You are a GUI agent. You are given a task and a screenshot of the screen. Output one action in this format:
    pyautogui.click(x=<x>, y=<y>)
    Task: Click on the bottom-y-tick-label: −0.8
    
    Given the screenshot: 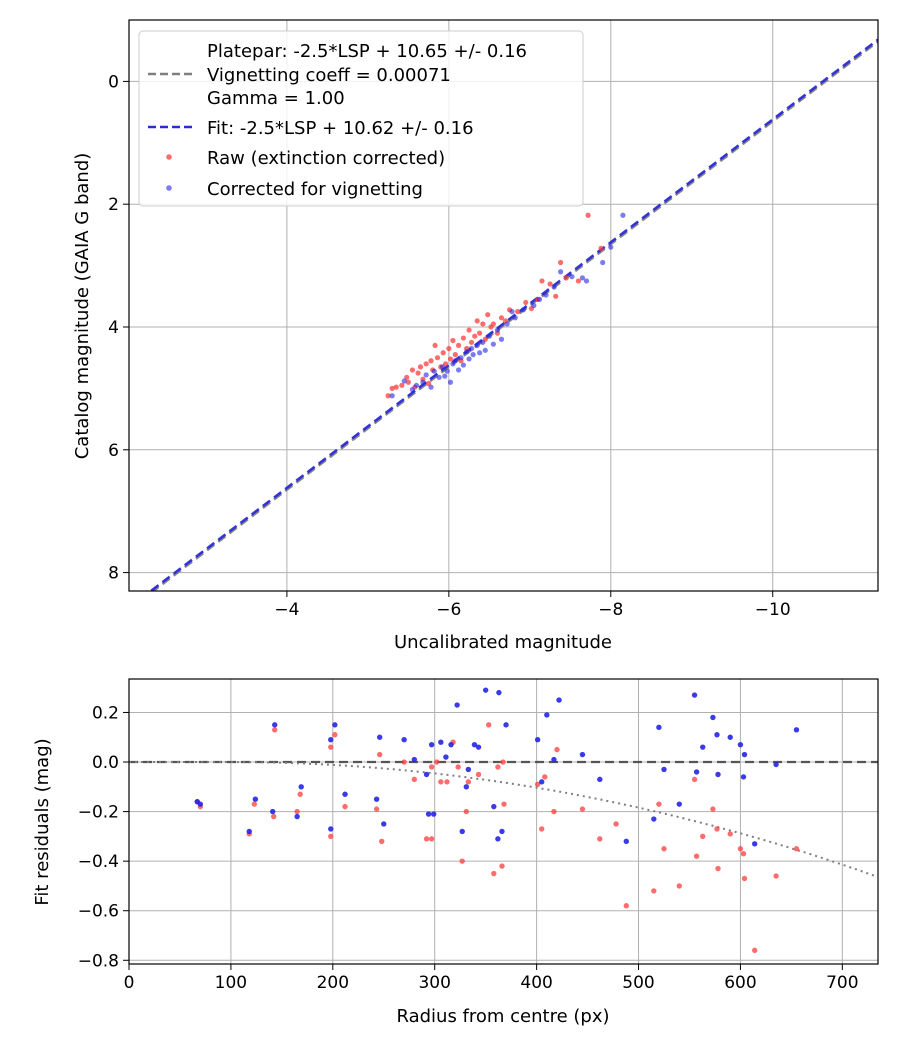 What is the action you would take?
    pyautogui.click(x=98, y=961)
    